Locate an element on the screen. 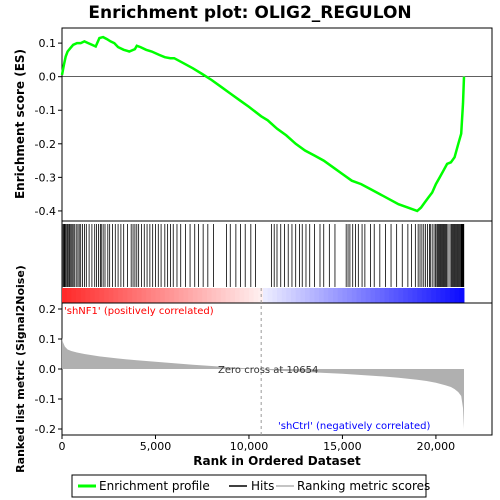 The image size is (500, 500). es-y-tick-label: -0.2 is located at coordinates (45, 144).